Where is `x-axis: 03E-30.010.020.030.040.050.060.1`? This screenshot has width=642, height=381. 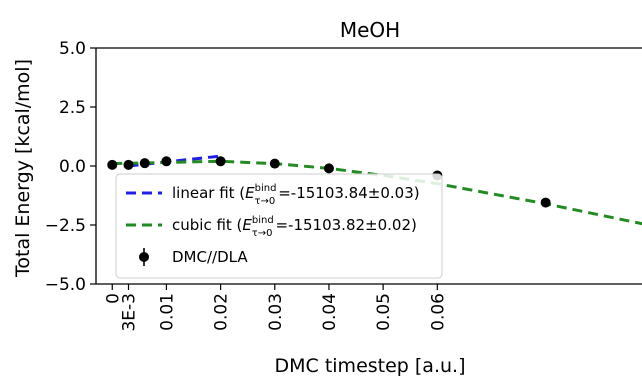 x-axis: 03E-30.010.020.030.040.050.060.1 is located at coordinates (275, 308).